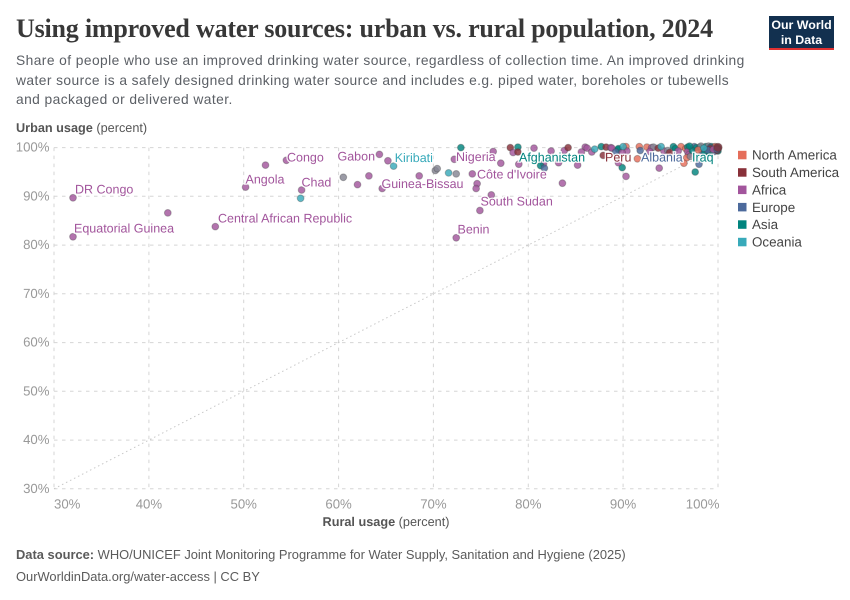 This screenshot has width=850, height=600. I want to click on svg-text: Côte d'Ivoire, so click(512, 175).